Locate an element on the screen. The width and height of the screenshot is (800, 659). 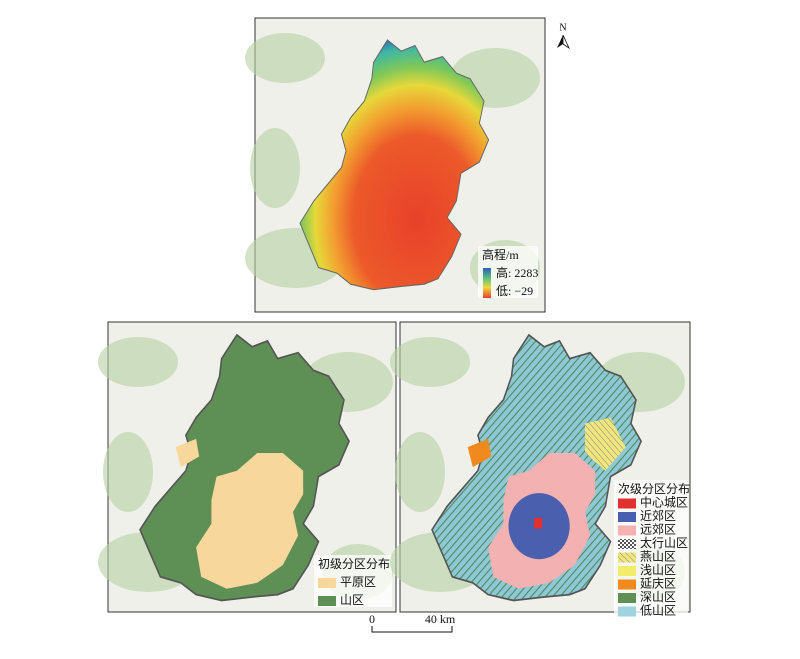
legend-item: 平原区 is located at coordinates (358, 582).